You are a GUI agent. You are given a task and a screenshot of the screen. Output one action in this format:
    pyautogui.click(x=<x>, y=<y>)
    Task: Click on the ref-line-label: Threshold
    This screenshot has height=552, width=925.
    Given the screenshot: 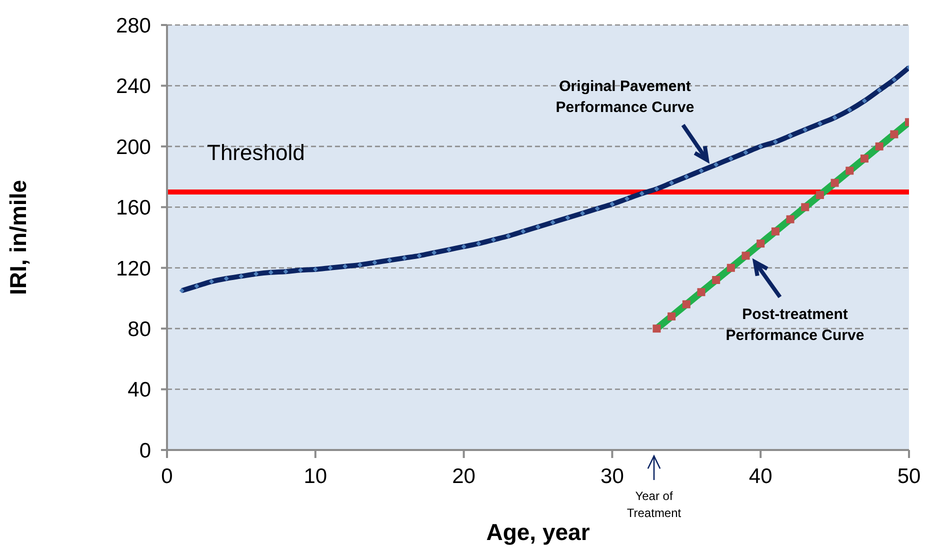 What is the action you would take?
    pyautogui.click(x=256, y=152)
    